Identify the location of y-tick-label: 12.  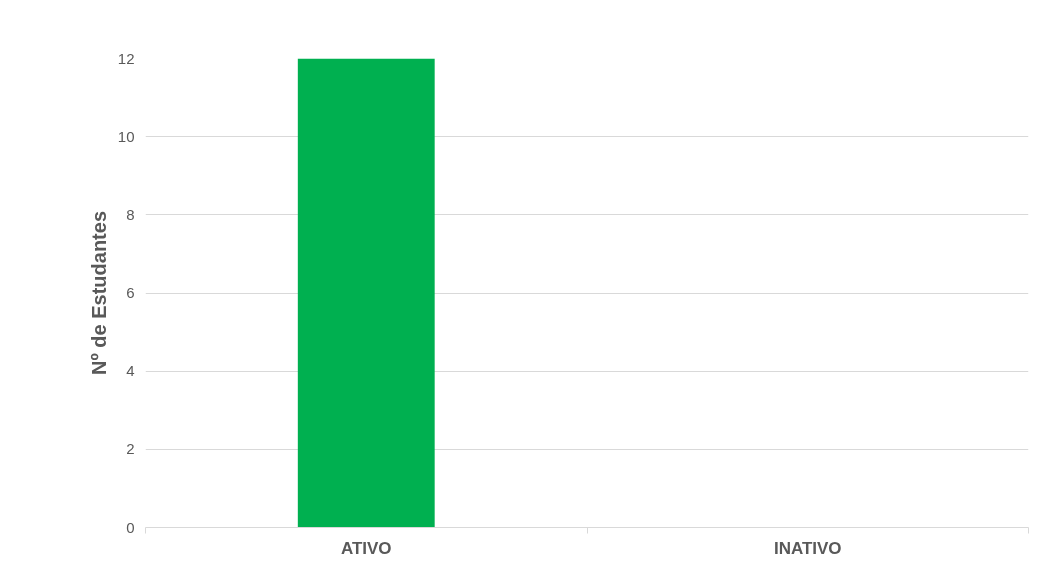
(126, 58).